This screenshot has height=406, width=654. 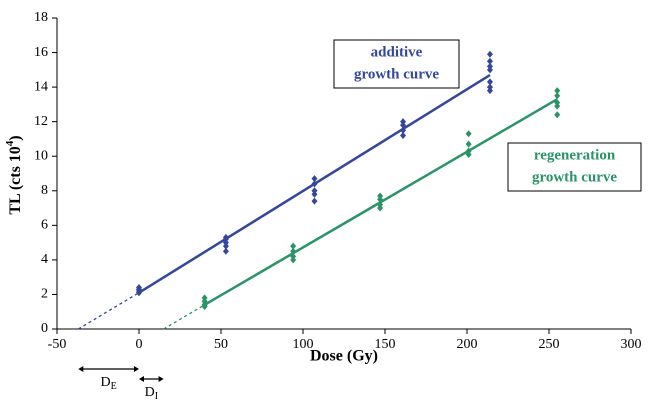 What do you see at coordinates (41, 155) in the screenshot?
I see `y-tick-label: 10` at bounding box center [41, 155].